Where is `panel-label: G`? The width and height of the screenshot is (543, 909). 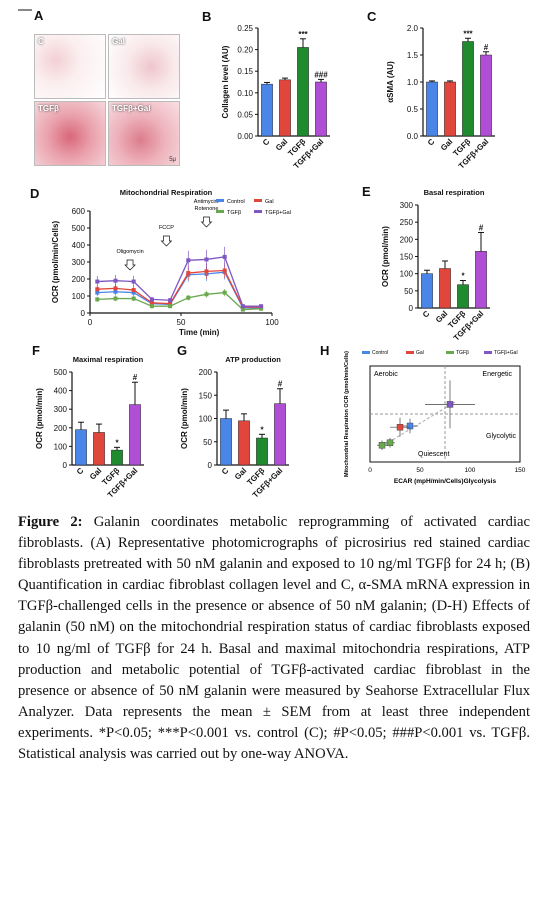 panel-label: G is located at coordinates (182, 350).